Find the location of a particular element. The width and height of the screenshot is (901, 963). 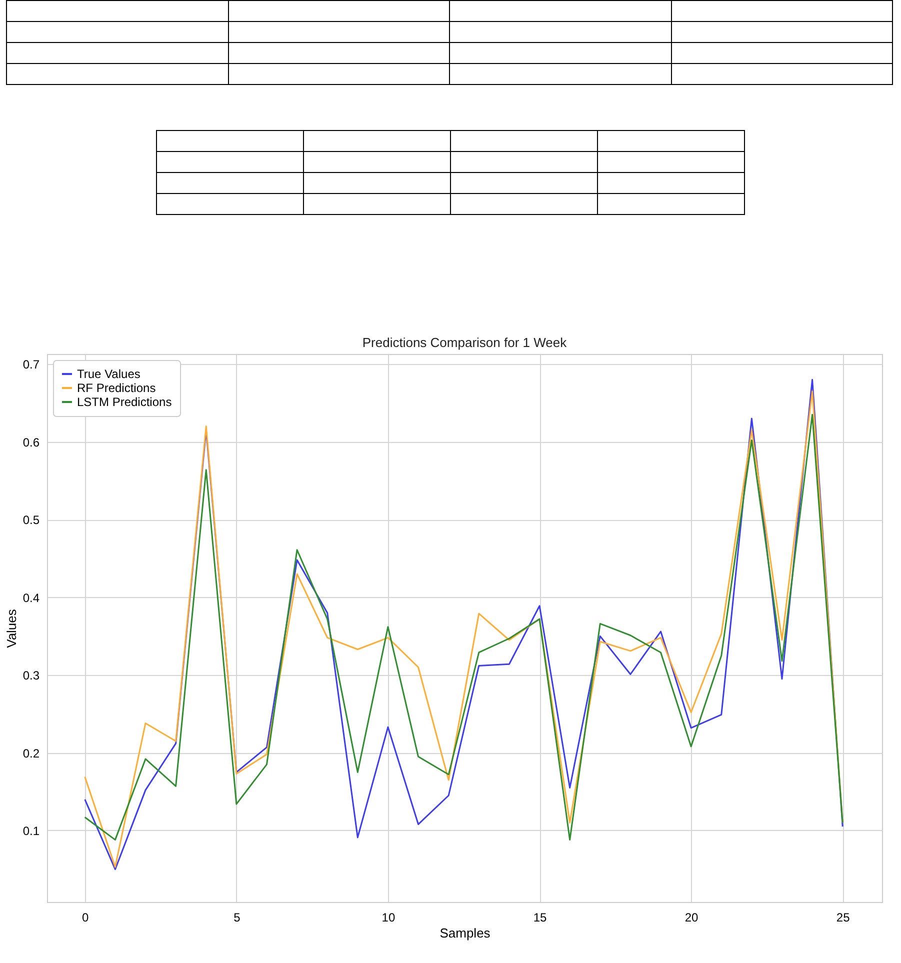

y-tick-label: 0.2 is located at coordinates (31, 753).